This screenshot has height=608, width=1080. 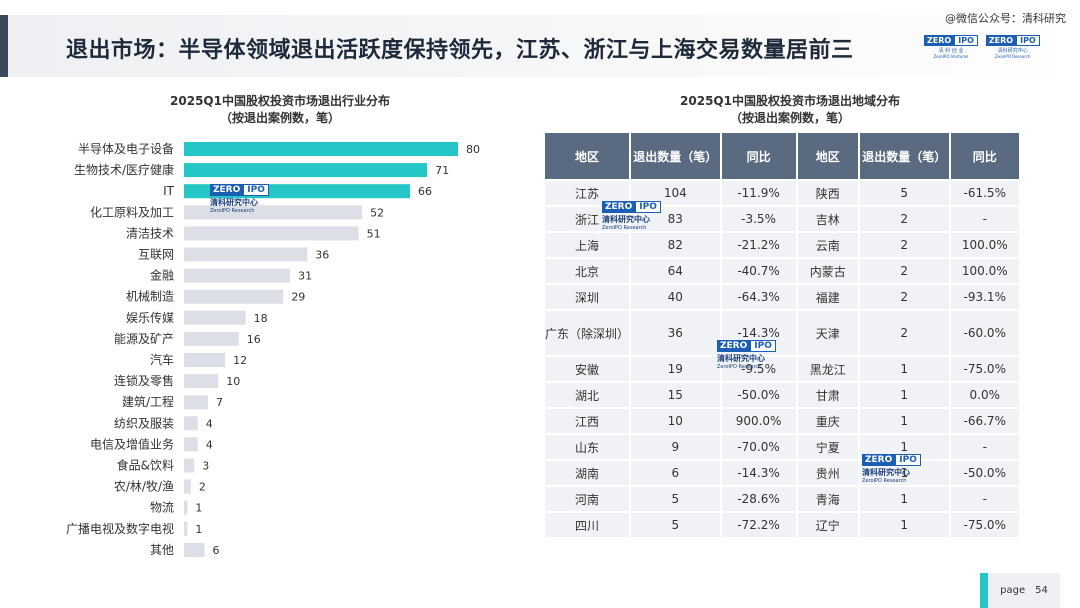 What do you see at coordinates (781, 421) in the screenshot?
I see `table-row: 江西 10 900.0% 重庆 1 -66.7%` at bounding box center [781, 421].